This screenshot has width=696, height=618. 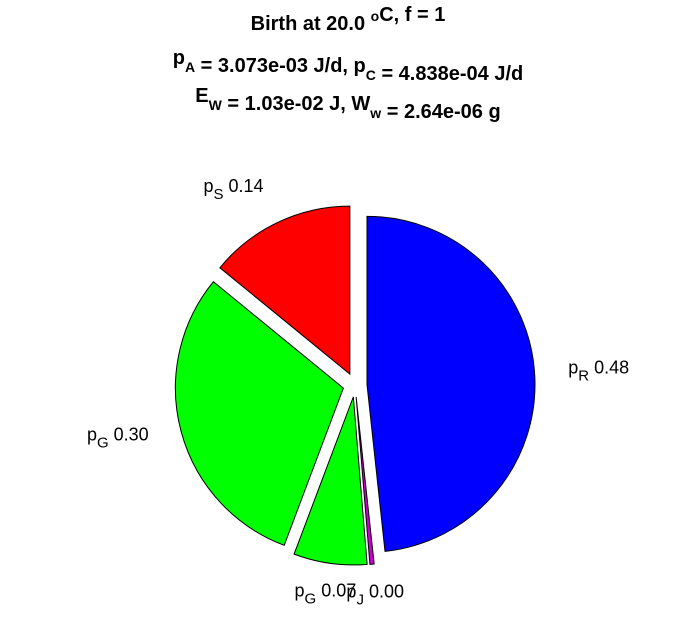 What do you see at coordinates (311, 24) in the screenshot?
I see `title-text: Birth at 20.0` at bounding box center [311, 24].